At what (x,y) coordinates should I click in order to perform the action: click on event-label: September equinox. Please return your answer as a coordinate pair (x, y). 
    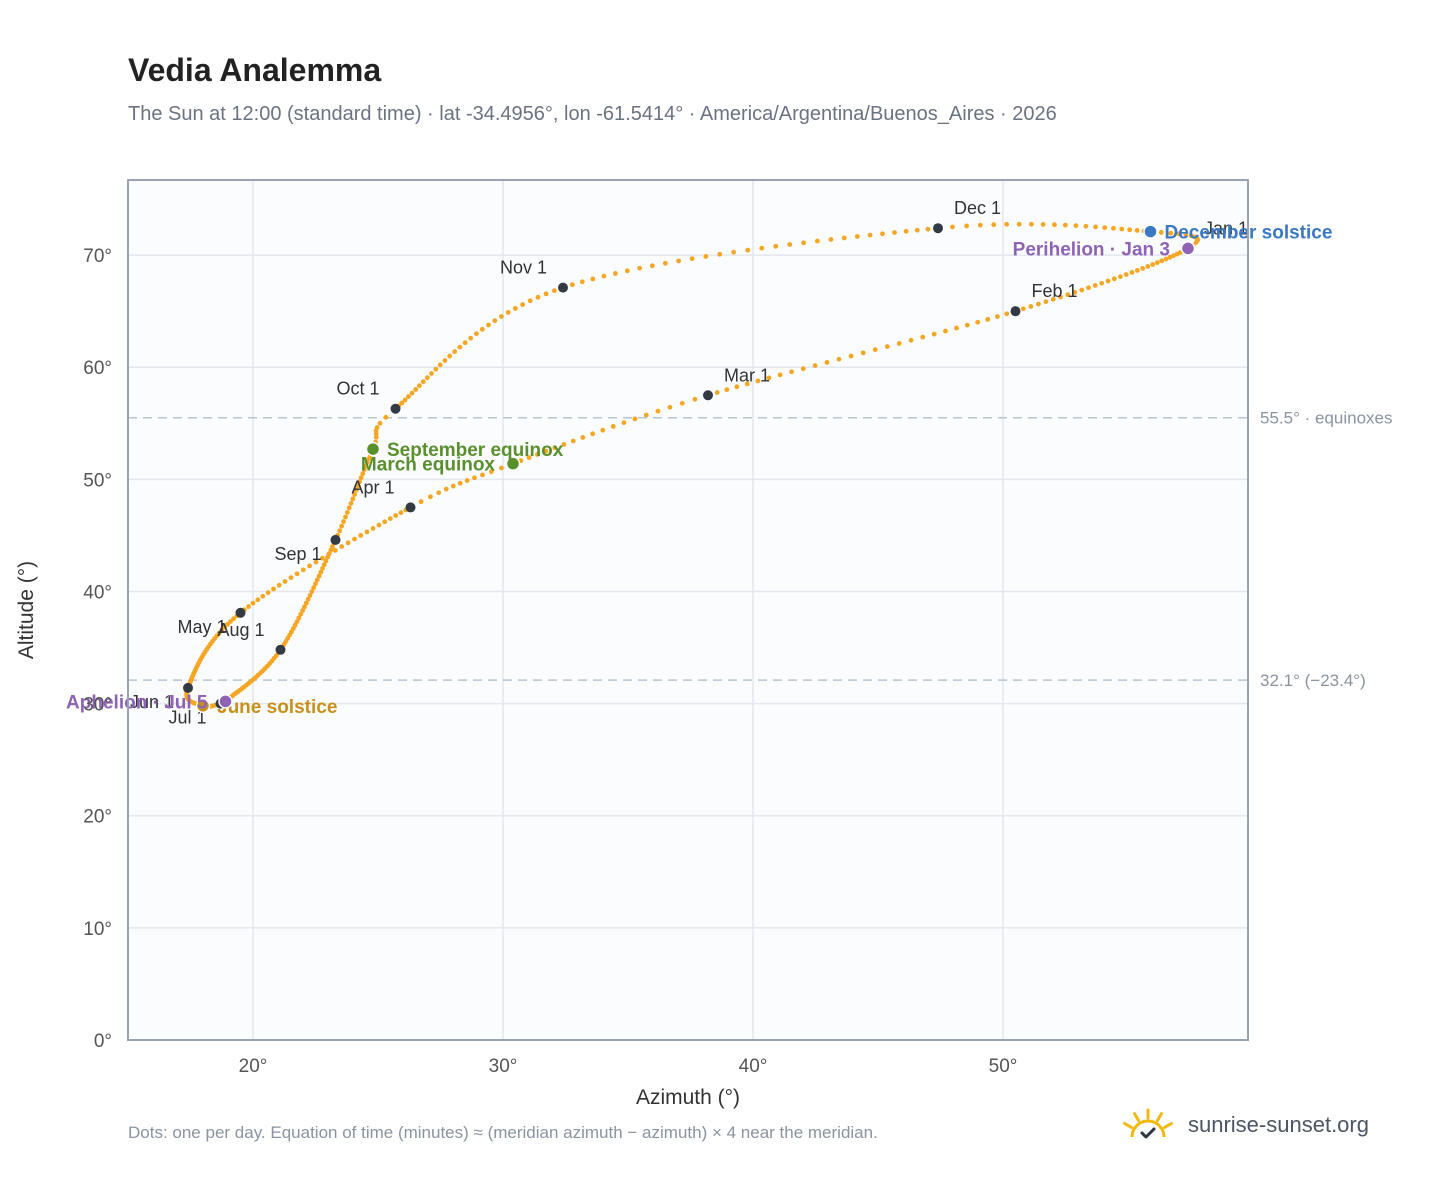
    Looking at the image, I should click on (475, 450).